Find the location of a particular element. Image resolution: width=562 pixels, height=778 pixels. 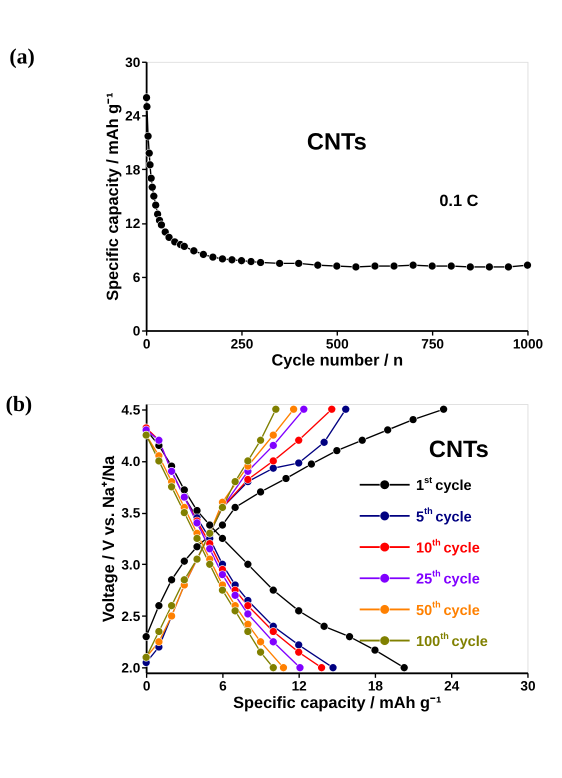

x-tick-label: 250 is located at coordinates (242, 344).